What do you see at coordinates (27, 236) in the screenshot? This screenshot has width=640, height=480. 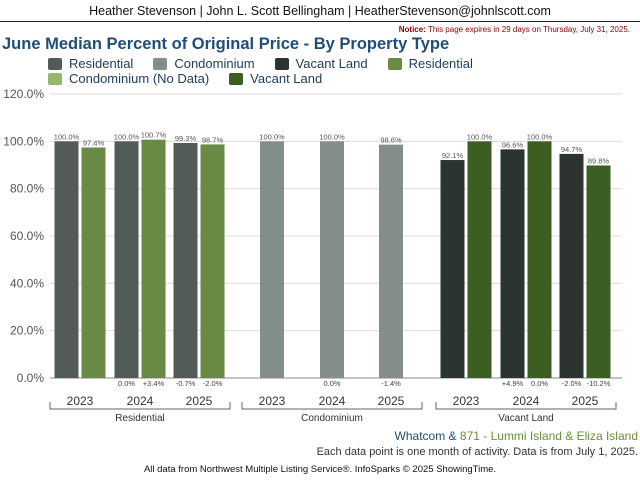 I see `y-tick-label: 60.0%` at bounding box center [27, 236].